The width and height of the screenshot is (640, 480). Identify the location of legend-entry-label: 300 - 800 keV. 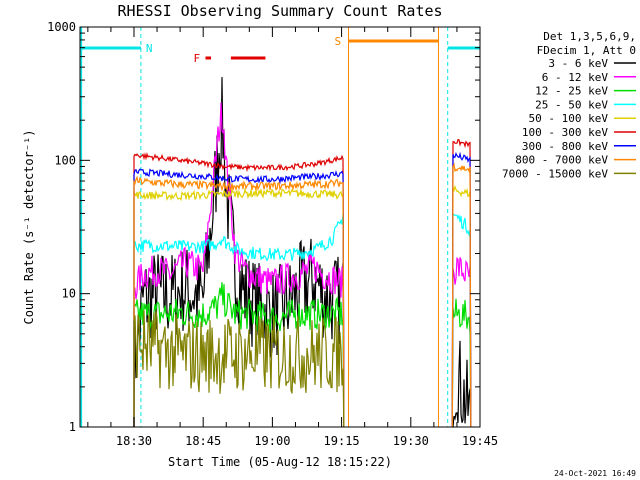
(565, 146).